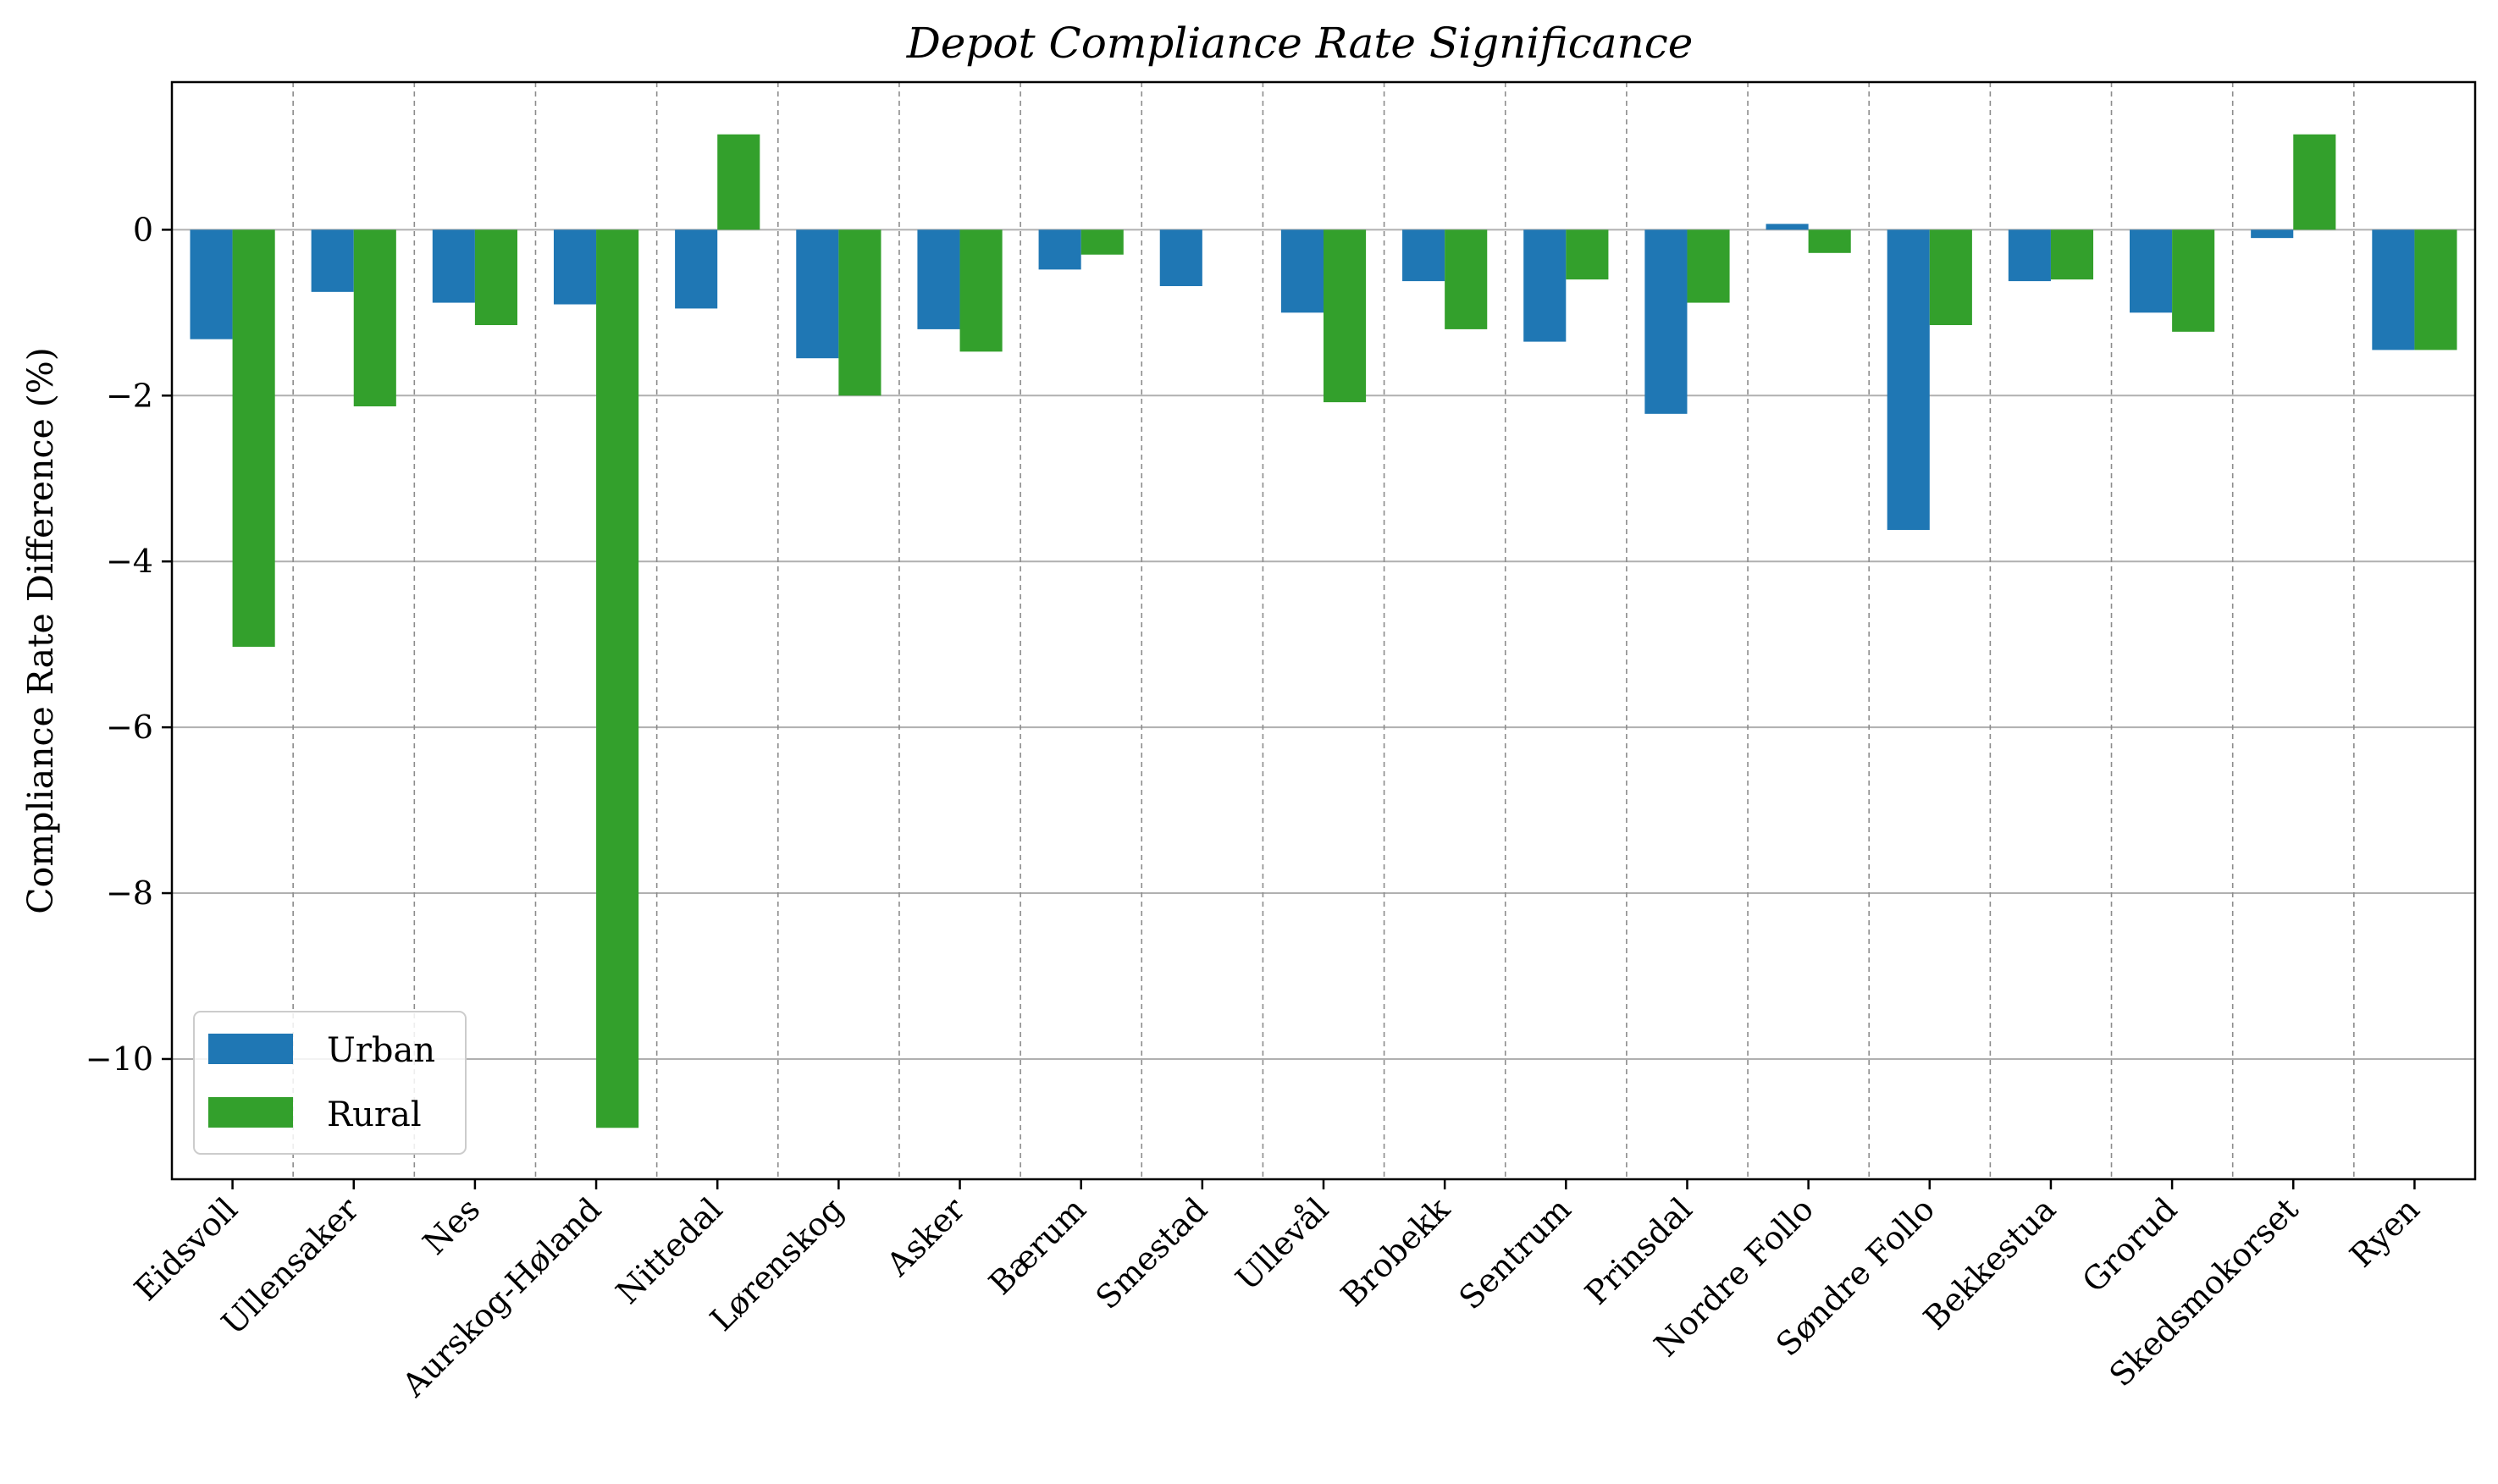  Describe the element at coordinates (129, 727) in the screenshot. I see `y-tick-label-3: −6` at that location.